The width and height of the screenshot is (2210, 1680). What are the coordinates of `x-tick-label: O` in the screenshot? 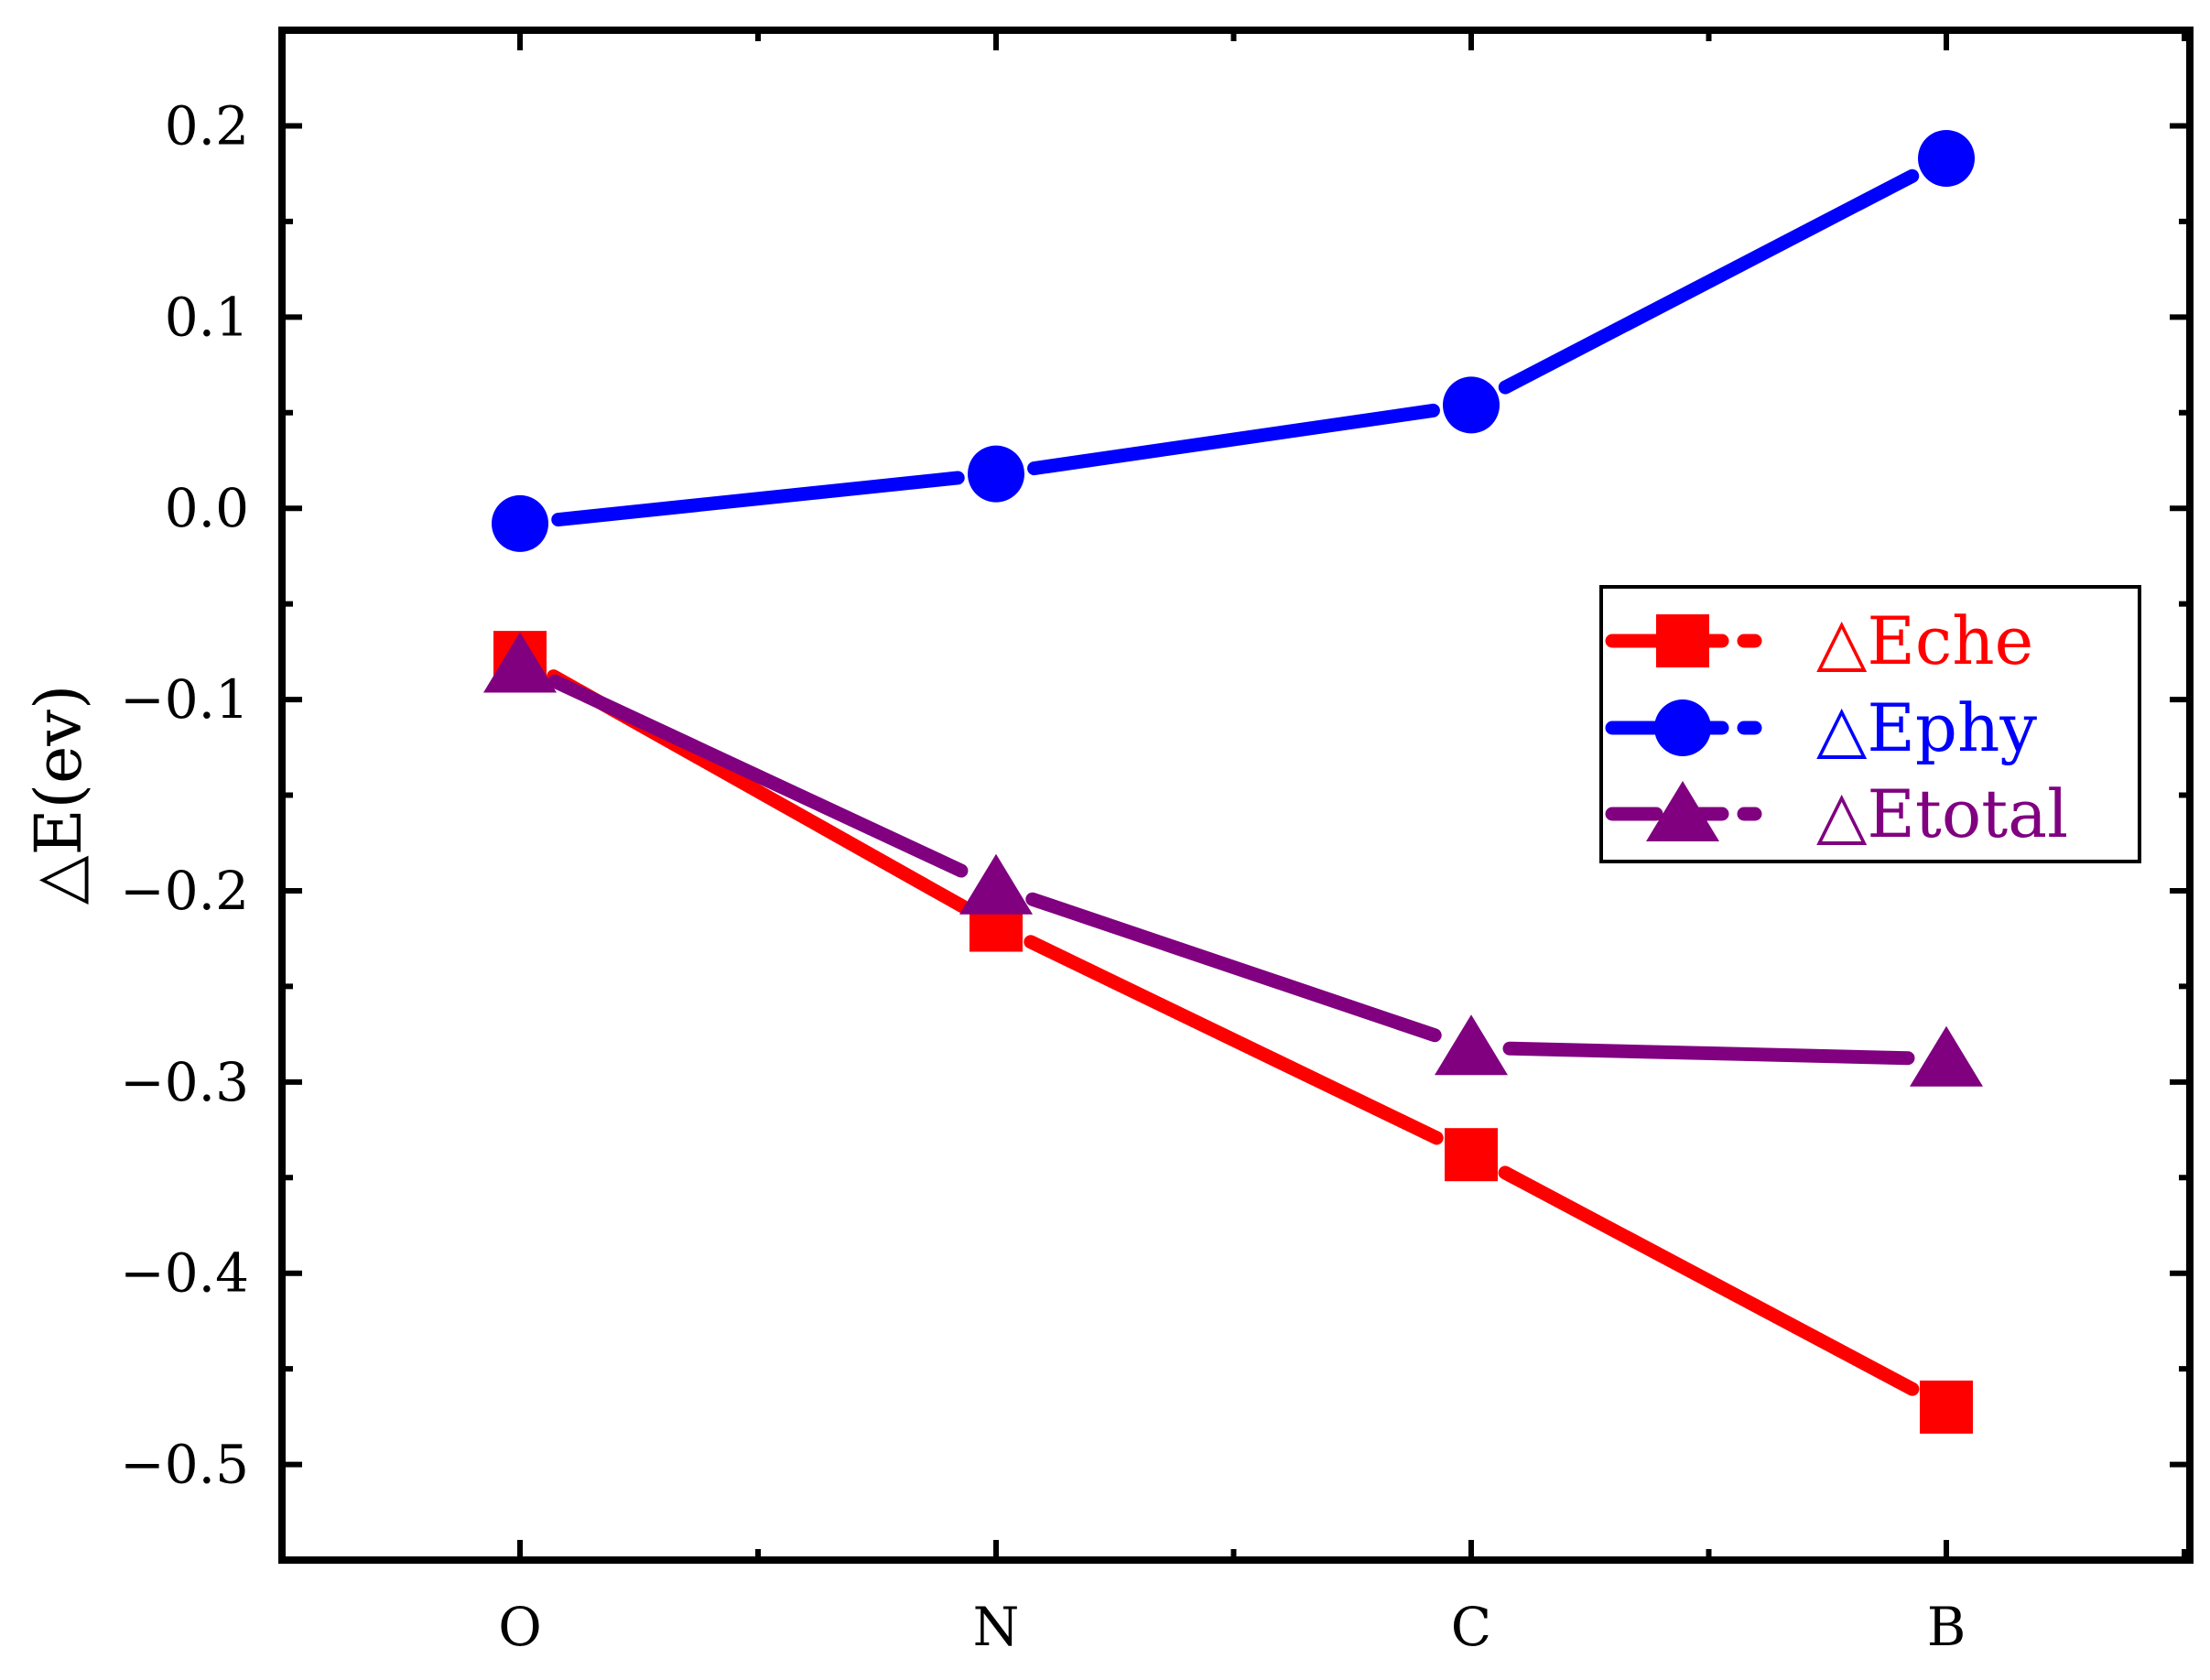 It's located at (520, 1627).